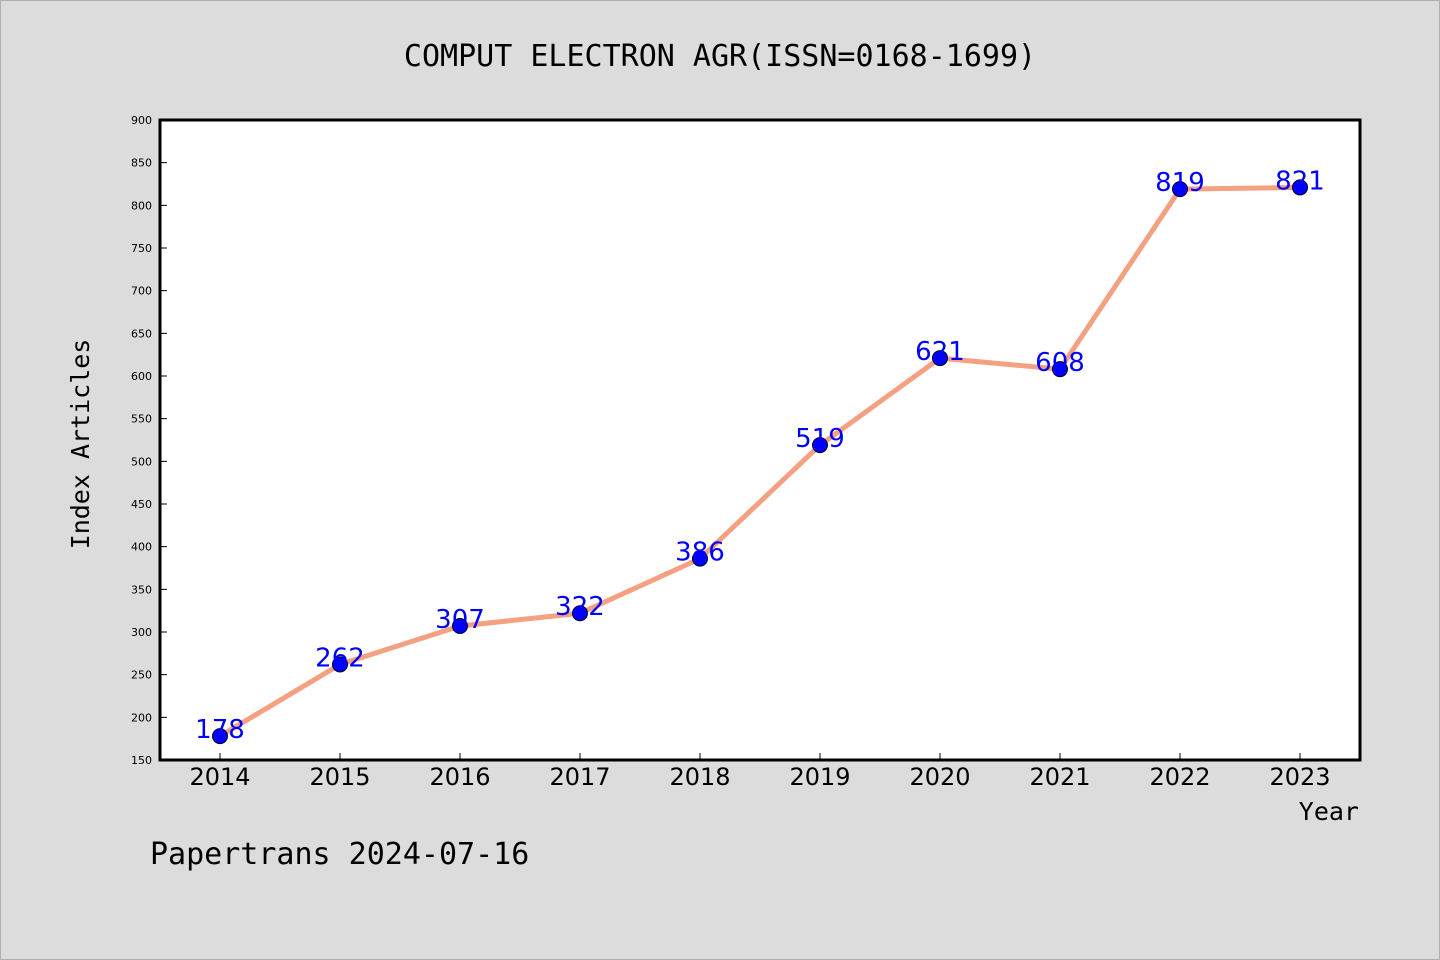 The image size is (1440, 960). Describe the element at coordinates (141, 675) in the screenshot. I see `y-tick-label: 250` at that location.